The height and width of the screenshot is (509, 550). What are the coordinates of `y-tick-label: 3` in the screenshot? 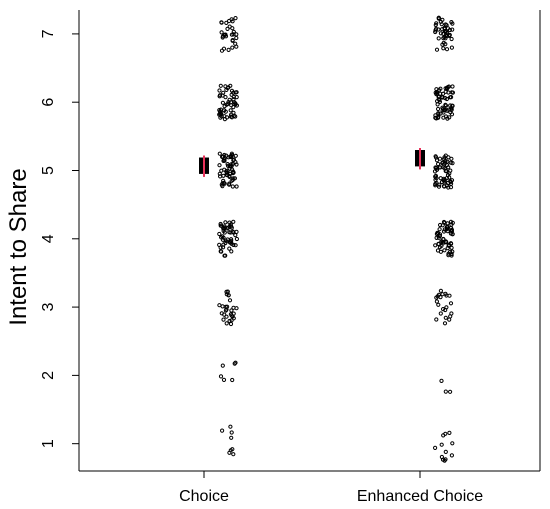 It's located at (48, 307).